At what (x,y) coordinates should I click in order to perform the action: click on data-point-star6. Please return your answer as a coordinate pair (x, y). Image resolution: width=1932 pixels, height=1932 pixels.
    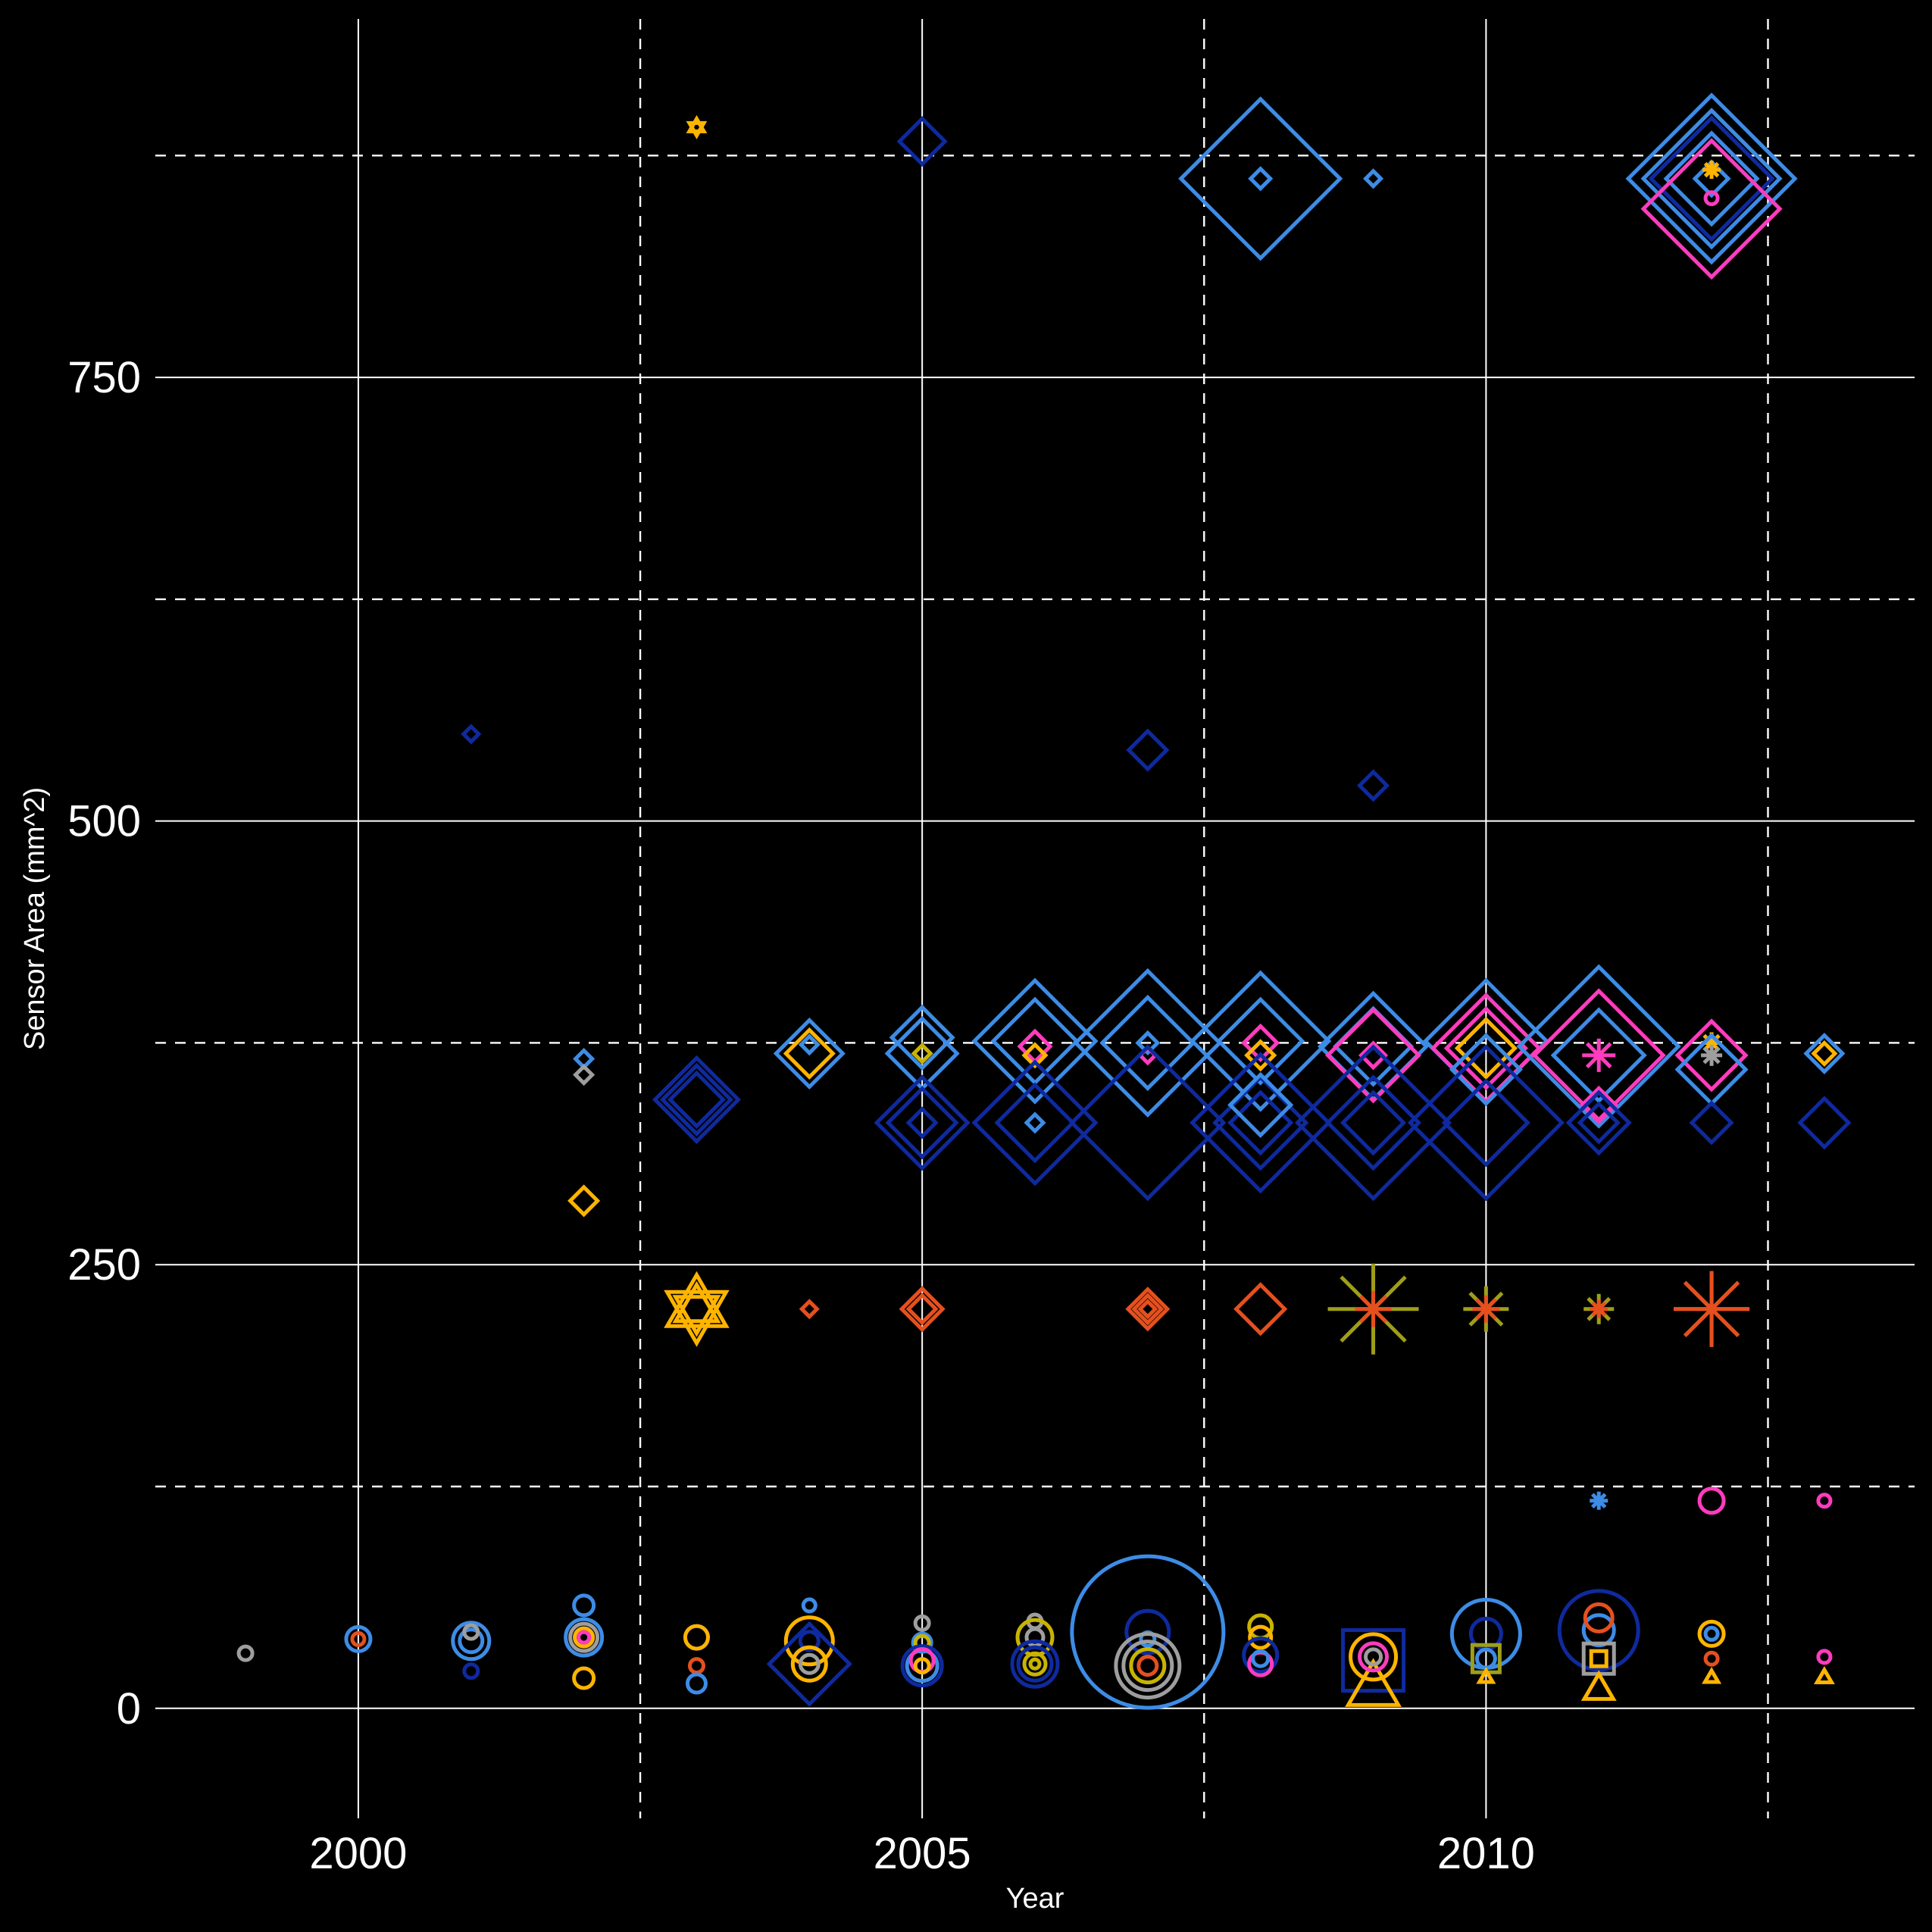
    Looking at the image, I should click on (696, 1308).